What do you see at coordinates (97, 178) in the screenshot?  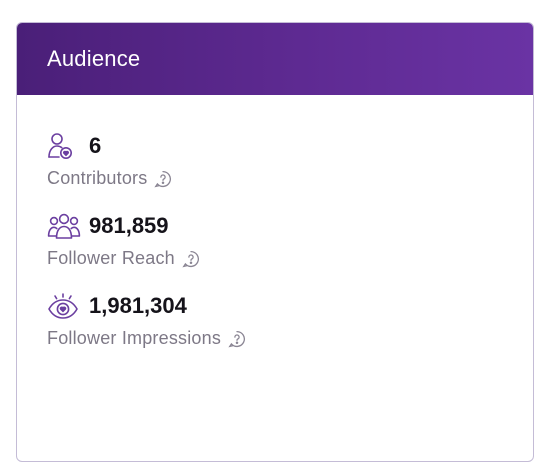 I see `contributors-label: Contributors` at bounding box center [97, 178].